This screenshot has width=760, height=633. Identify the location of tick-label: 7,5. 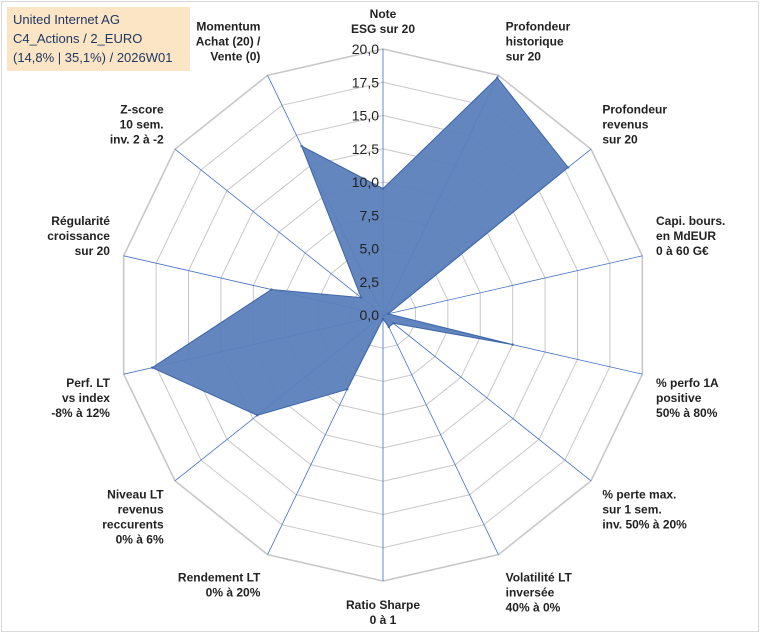
(370, 215).